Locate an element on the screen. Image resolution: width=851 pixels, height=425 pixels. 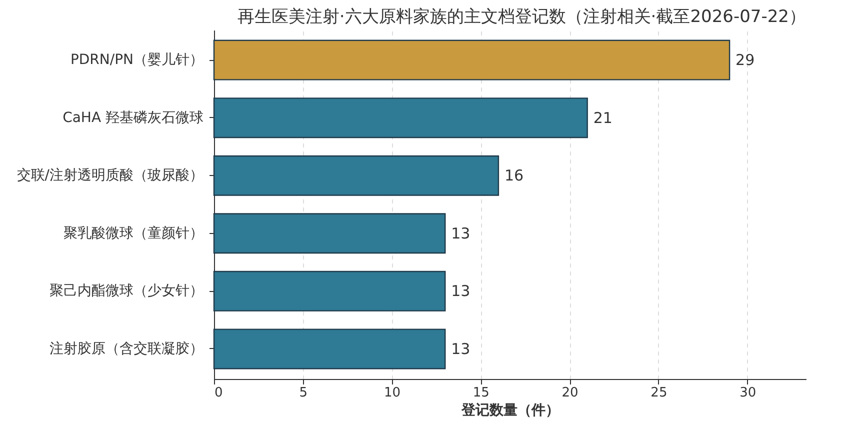
data-label: 21 is located at coordinates (602, 117).